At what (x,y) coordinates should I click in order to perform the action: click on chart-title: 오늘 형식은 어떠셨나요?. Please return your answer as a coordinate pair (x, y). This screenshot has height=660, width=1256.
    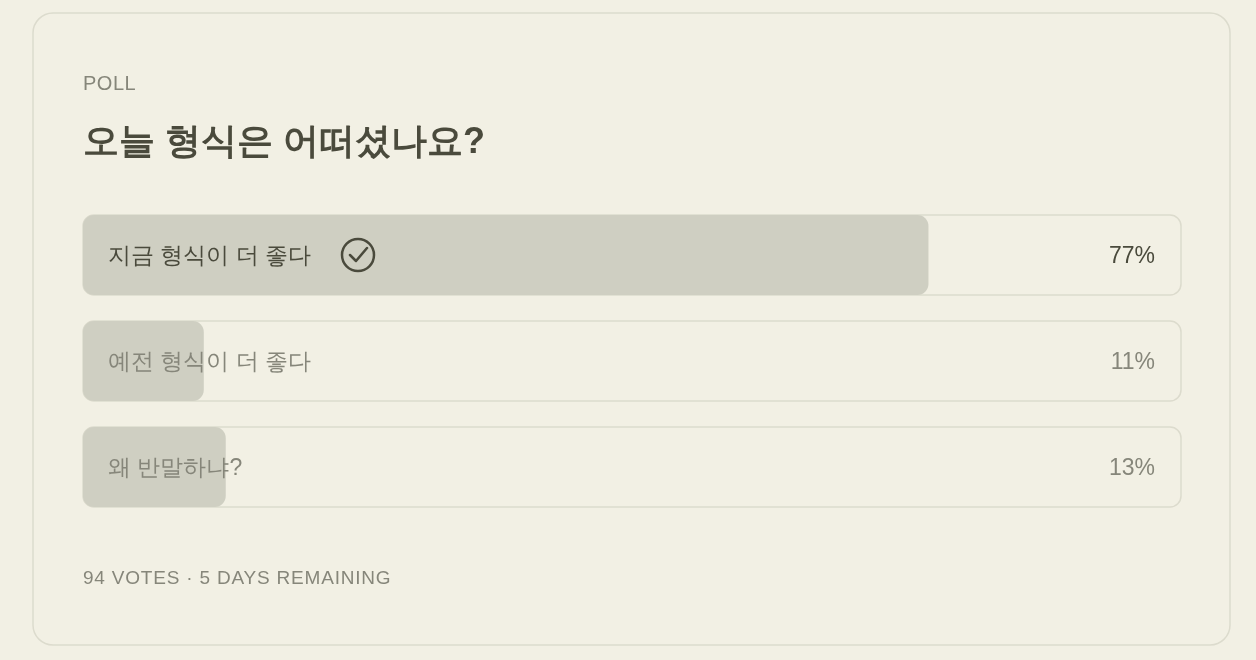
    Looking at the image, I should click on (284, 140).